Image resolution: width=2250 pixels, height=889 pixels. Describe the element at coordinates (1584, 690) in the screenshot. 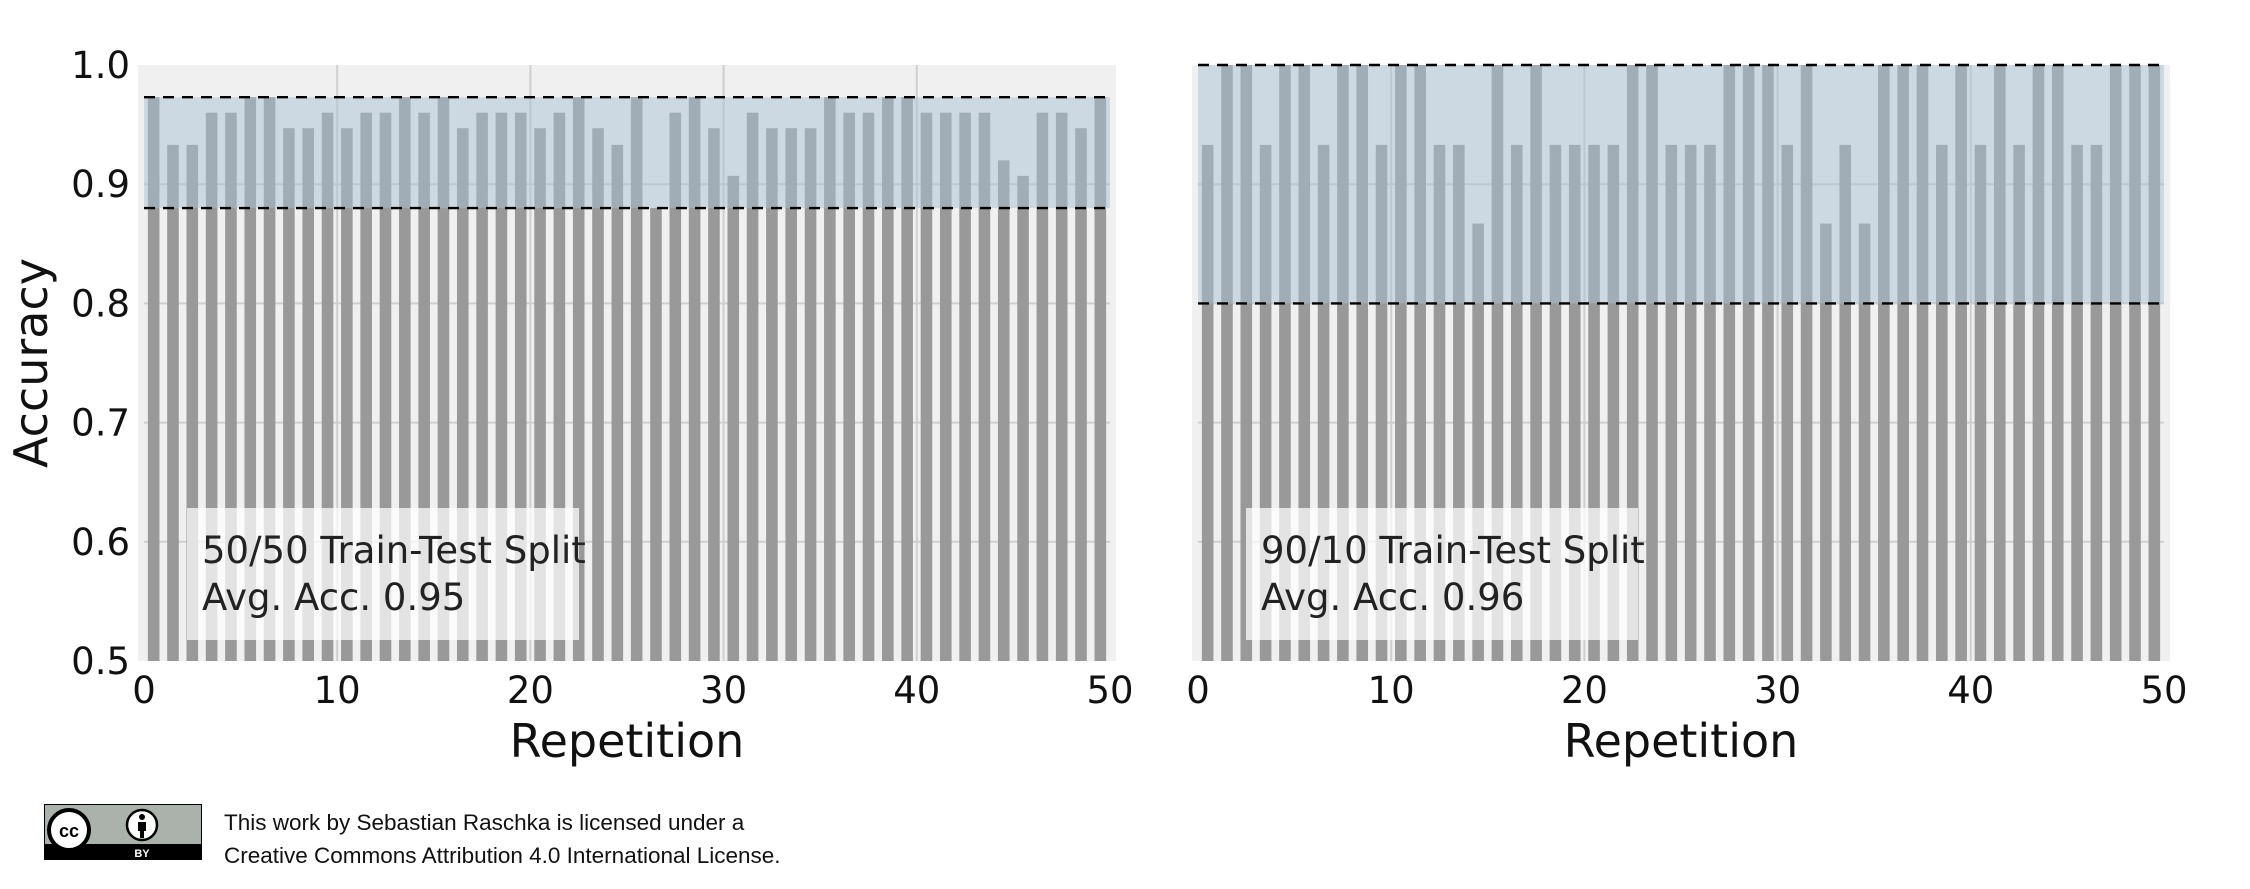

I see `x-tick-label: 20` at that location.